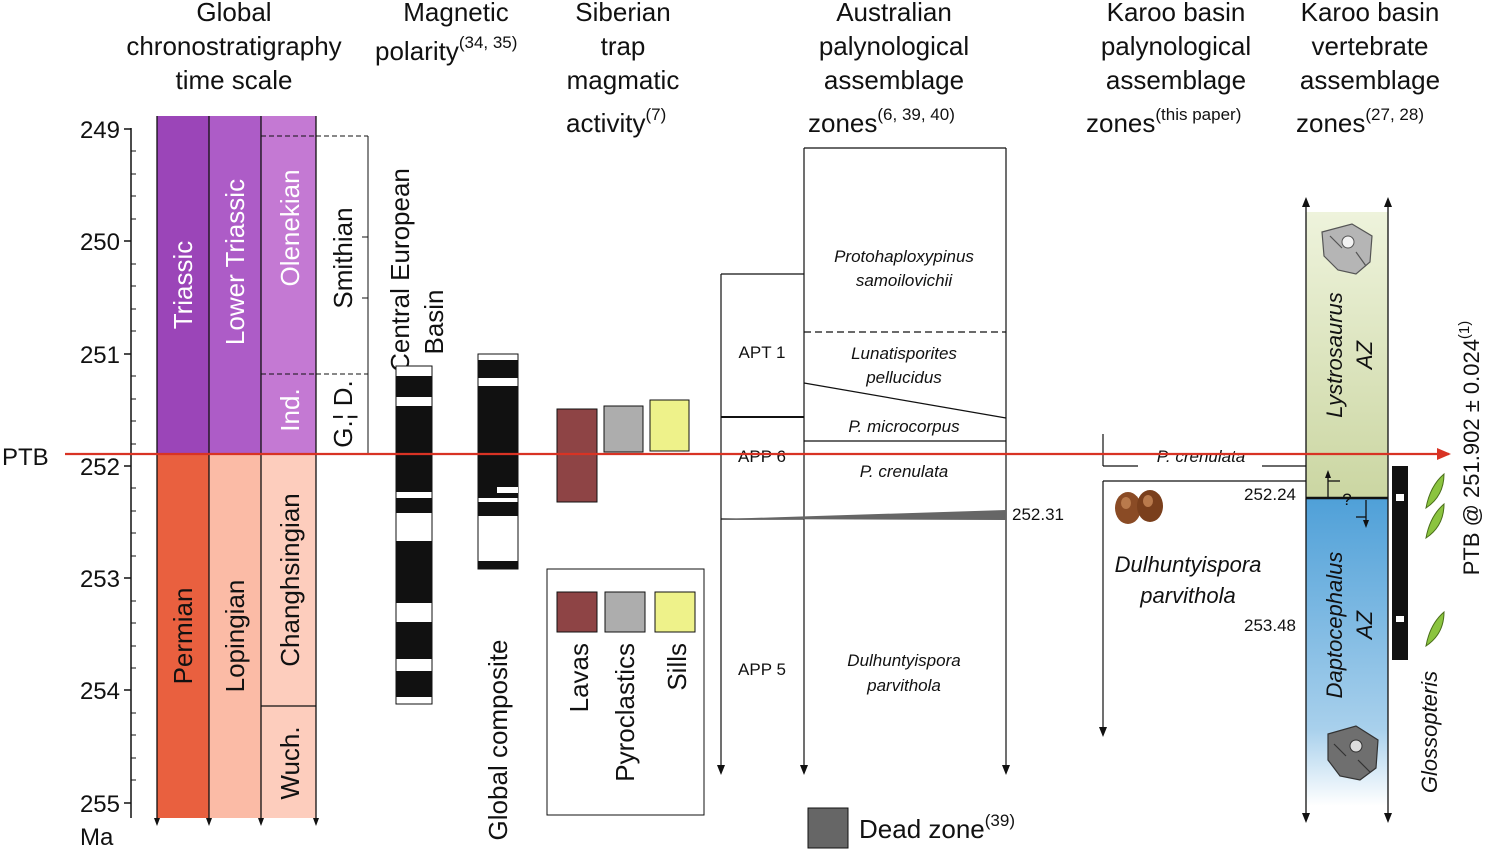 This screenshot has height=854, width=1485. I want to click on daptocephalus-az-label: AZ, so click(1364, 625).